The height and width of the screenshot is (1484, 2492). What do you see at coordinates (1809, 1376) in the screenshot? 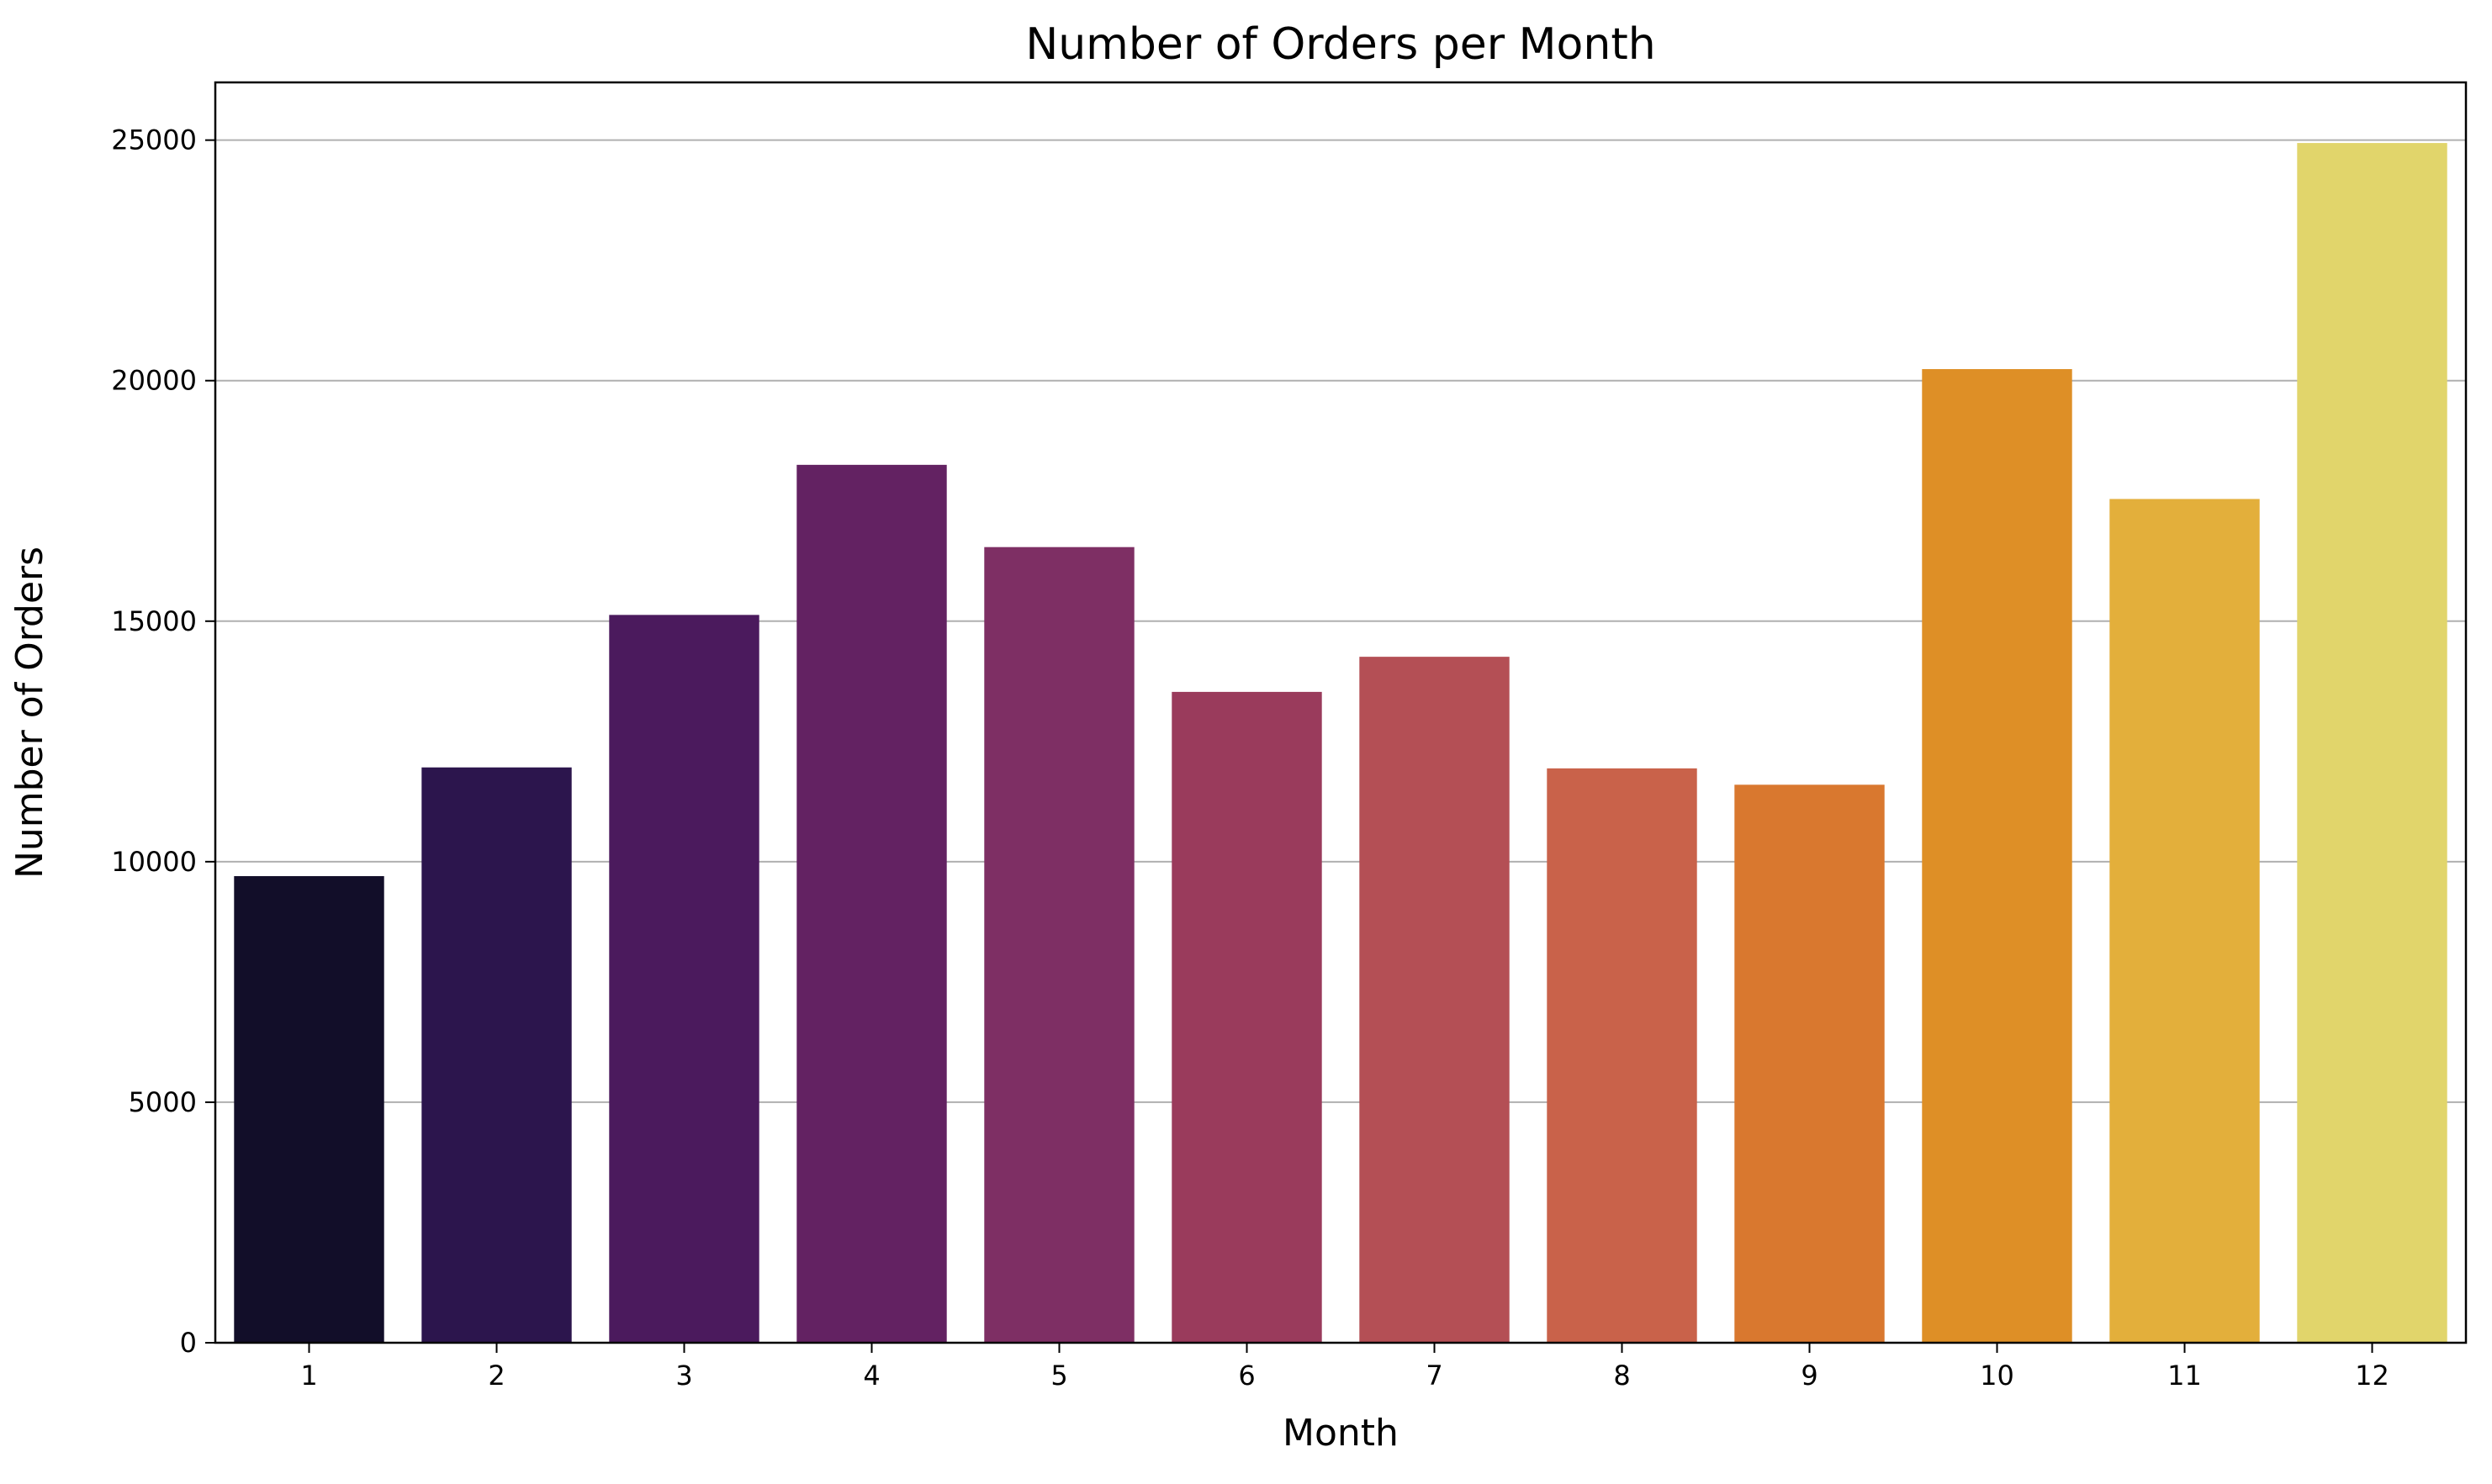
I see `x-tick-label: 9` at bounding box center [1809, 1376].